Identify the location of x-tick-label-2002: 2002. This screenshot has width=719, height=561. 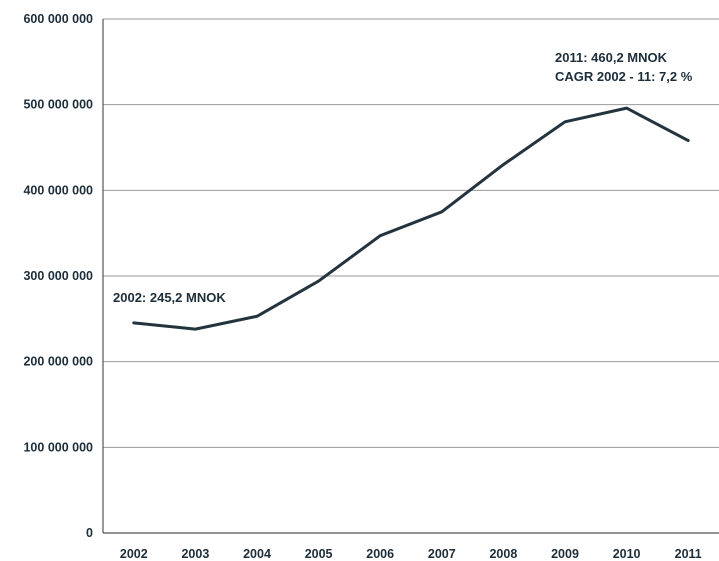
(134, 554).